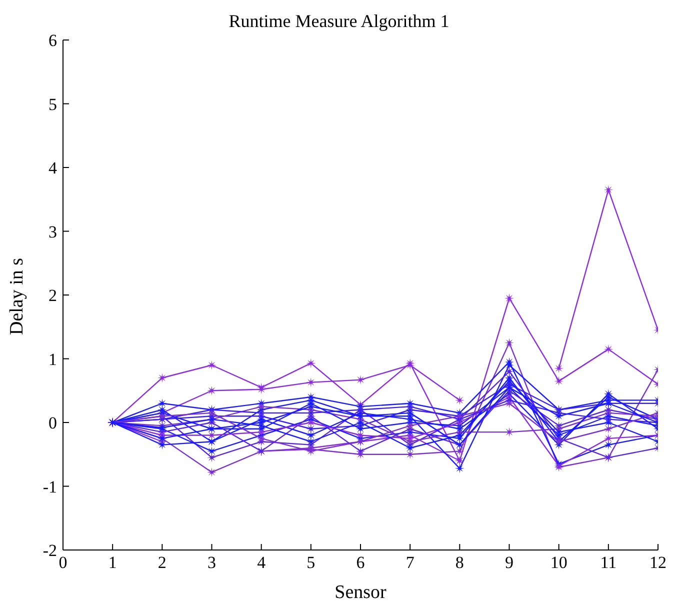  I want to click on x-tick-label: 4, so click(261, 562).